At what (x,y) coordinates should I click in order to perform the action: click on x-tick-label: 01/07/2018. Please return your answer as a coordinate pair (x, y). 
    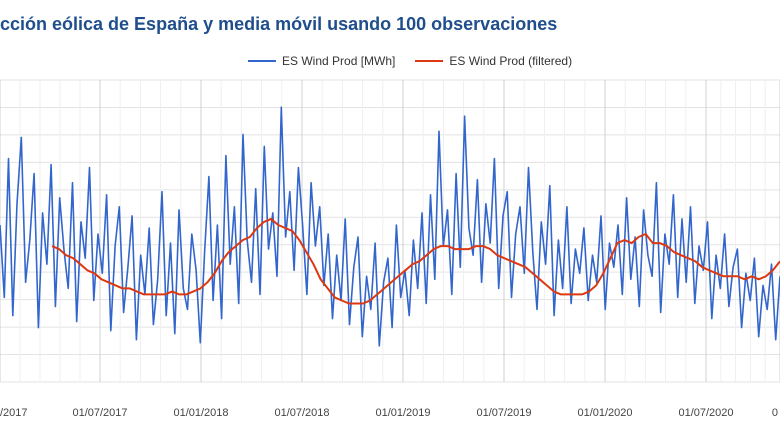
    Looking at the image, I should click on (301, 413).